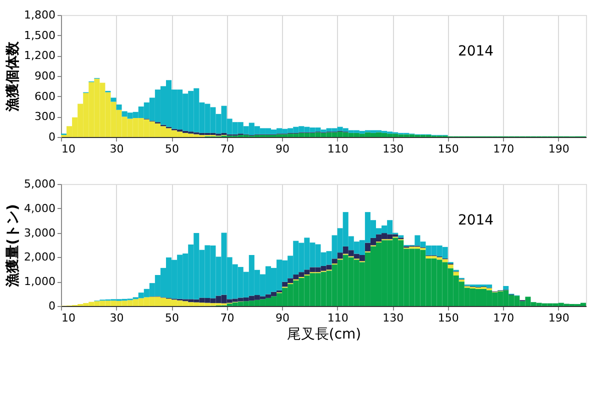 This screenshot has height=410, width=616. I want to click on y-tick-label: 3,000, so click(40, 233).